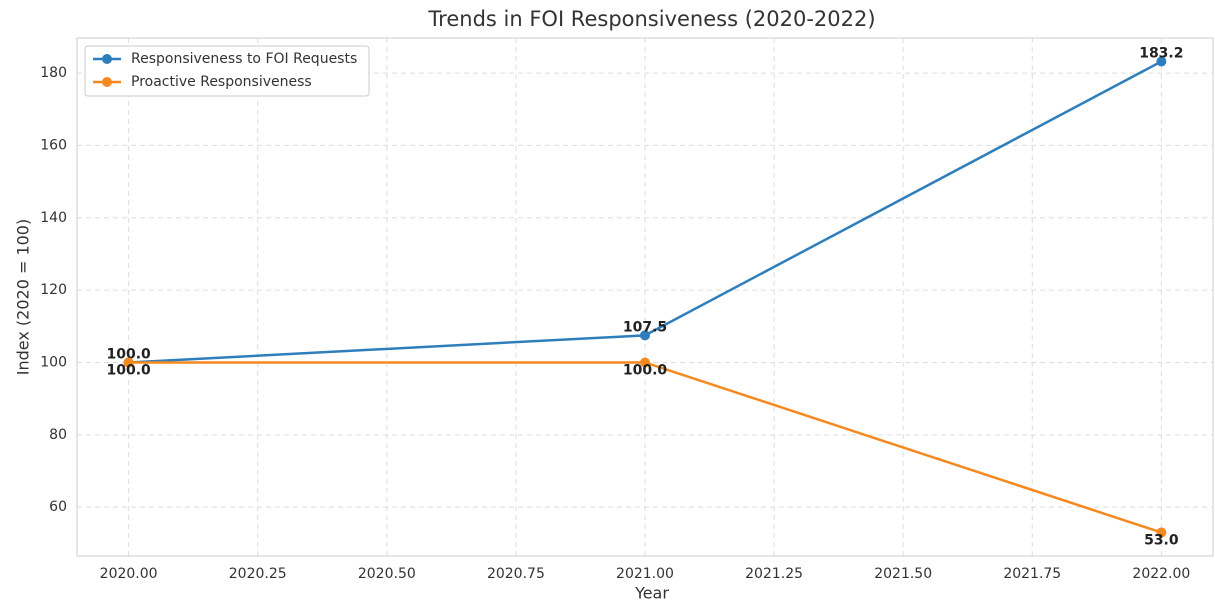  I want to click on x-tick-label: 2020.25, so click(258, 574).